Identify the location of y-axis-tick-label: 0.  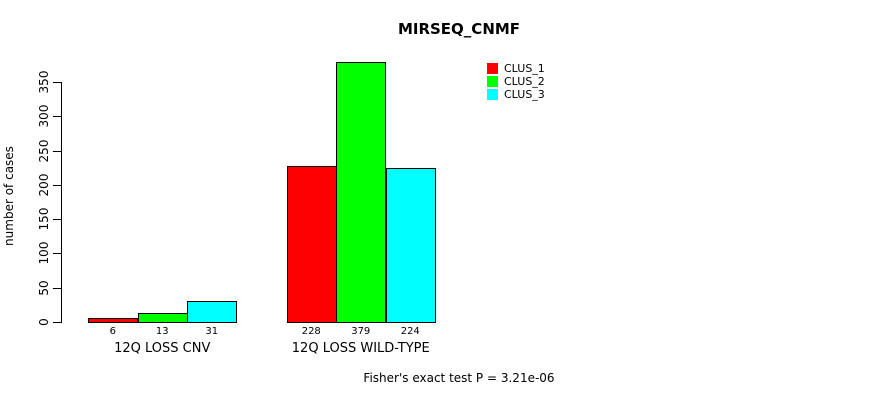
(44, 322).